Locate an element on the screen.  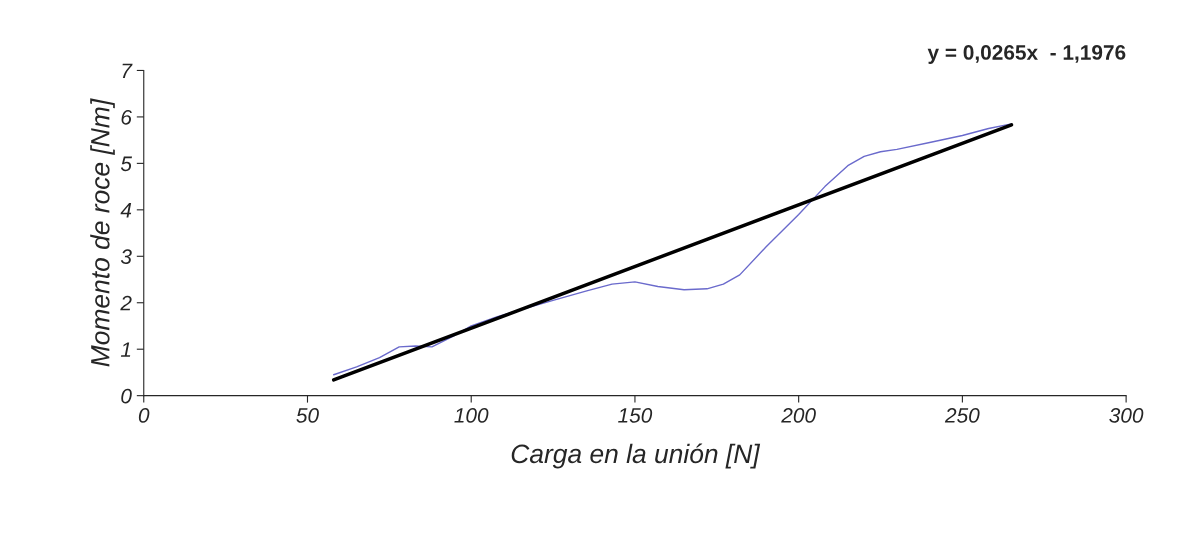
x-tick-label: 100 is located at coordinates (471, 415).